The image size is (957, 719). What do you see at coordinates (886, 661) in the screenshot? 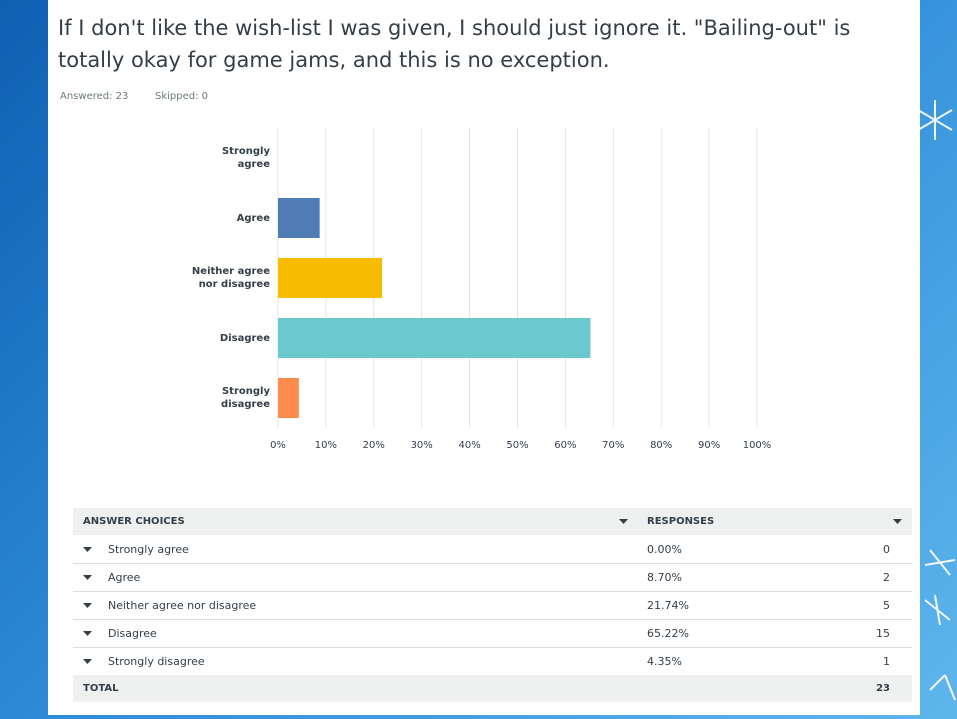
I see `response-count: 1` at bounding box center [886, 661].